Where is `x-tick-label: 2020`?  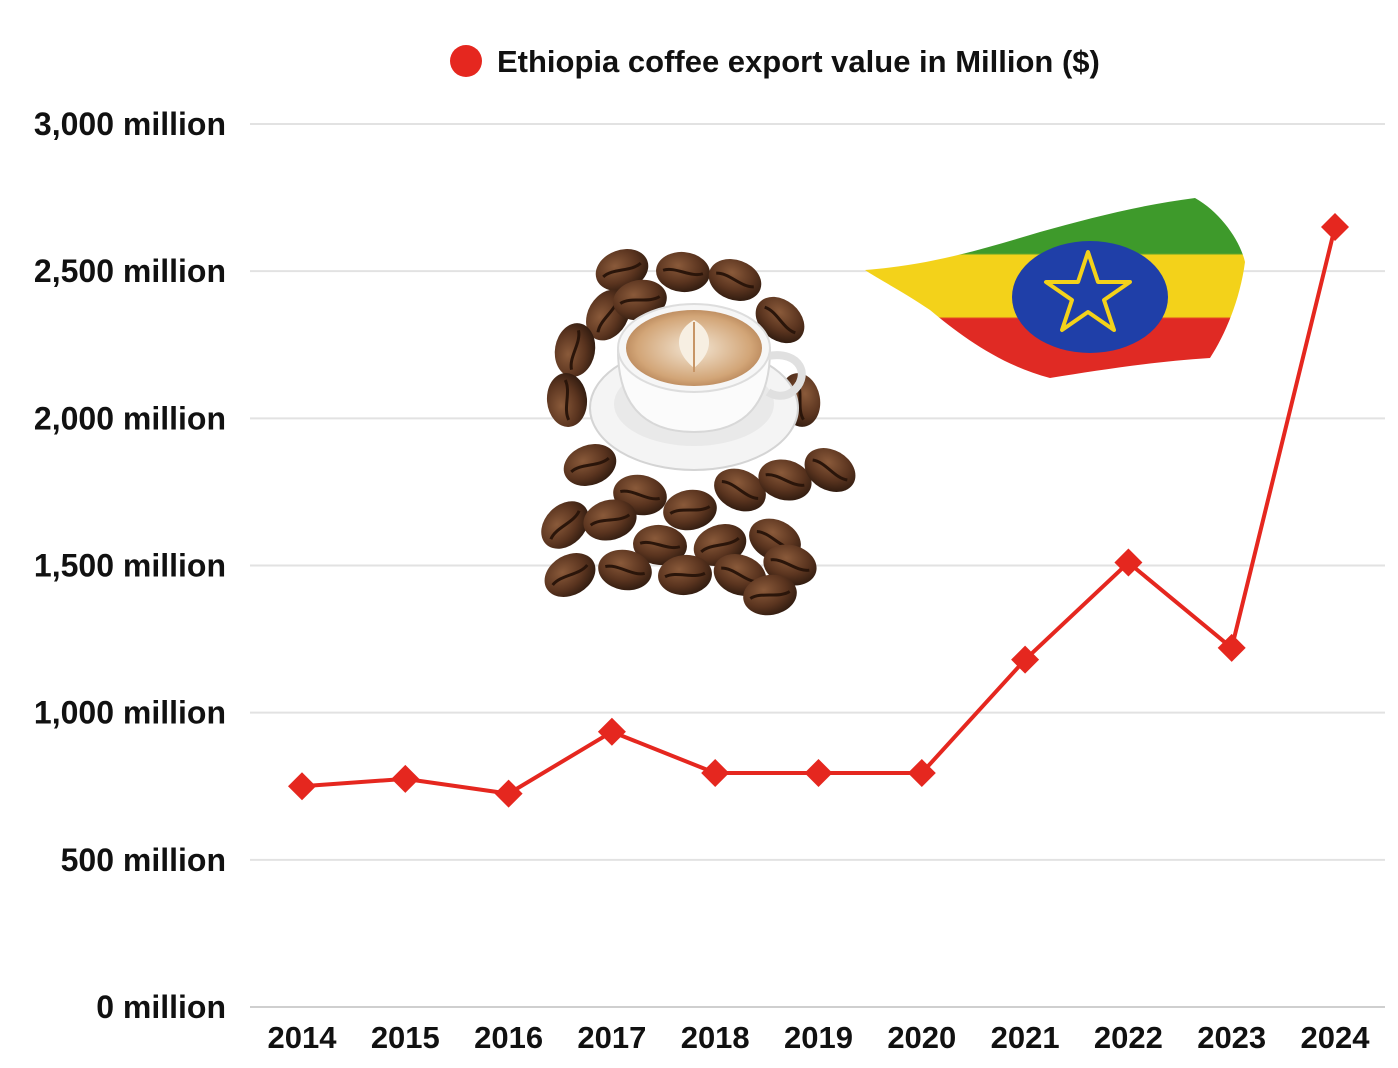 x-tick-label: 2020 is located at coordinates (921, 1037).